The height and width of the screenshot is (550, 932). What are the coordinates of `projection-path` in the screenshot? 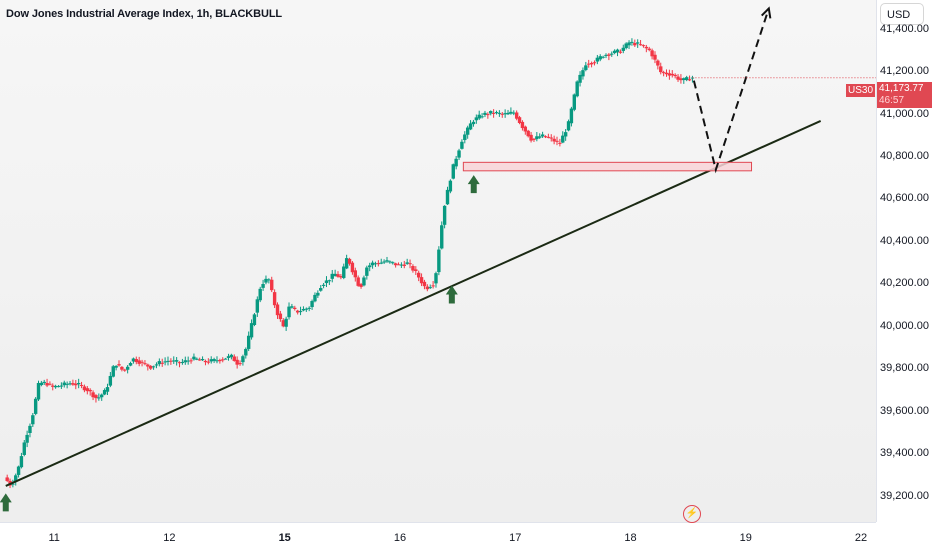 It's located at (731, 91).